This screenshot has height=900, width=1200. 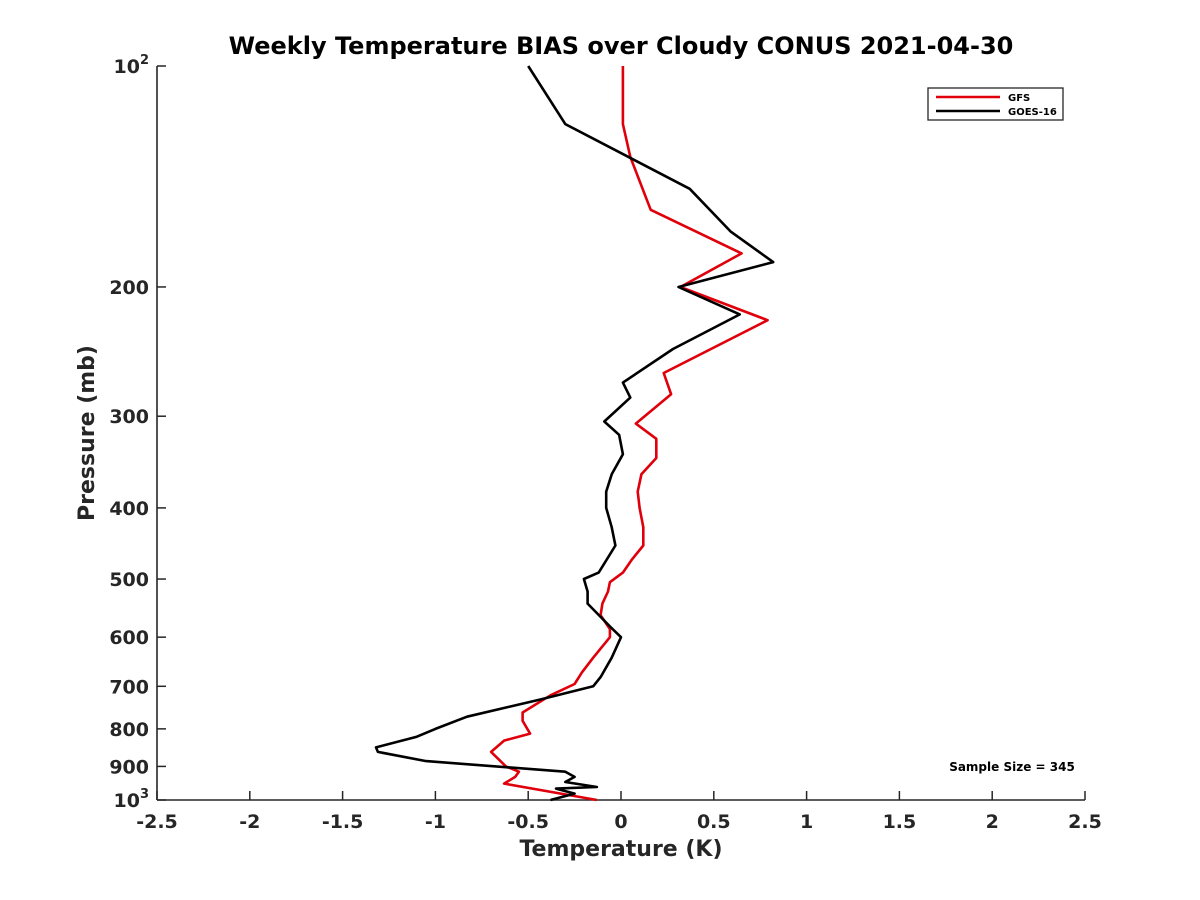 What do you see at coordinates (249, 822) in the screenshot?
I see `x-tick-label: -2` at bounding box center [249, 822].